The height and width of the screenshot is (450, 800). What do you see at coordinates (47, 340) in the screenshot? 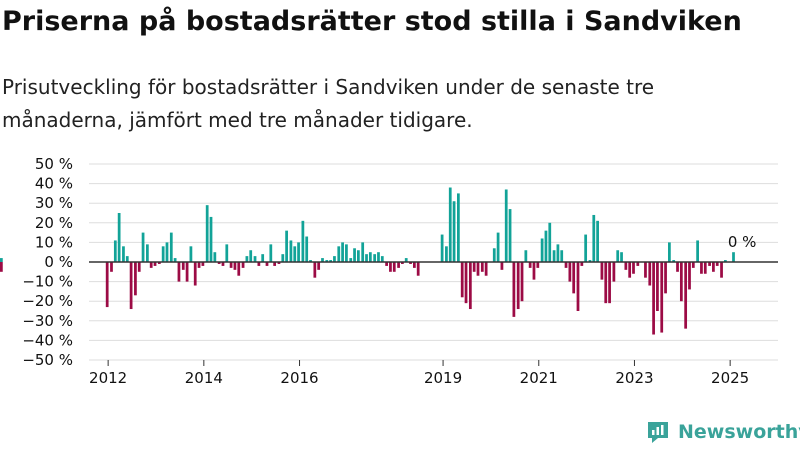
I see `y-tick-label: −40 %` at bounding box center [47, 340].